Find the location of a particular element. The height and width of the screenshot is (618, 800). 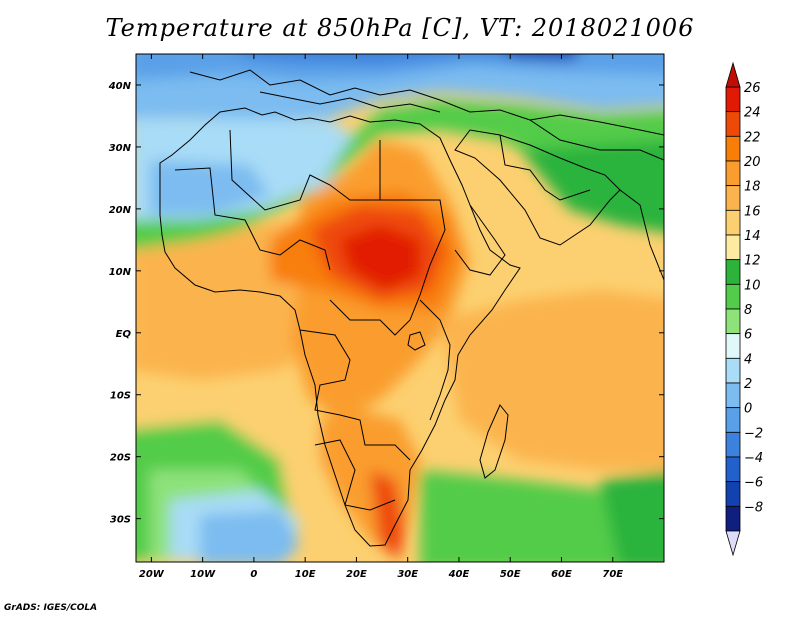

colorbar-label: −4 is located at coordinates (753, 458).